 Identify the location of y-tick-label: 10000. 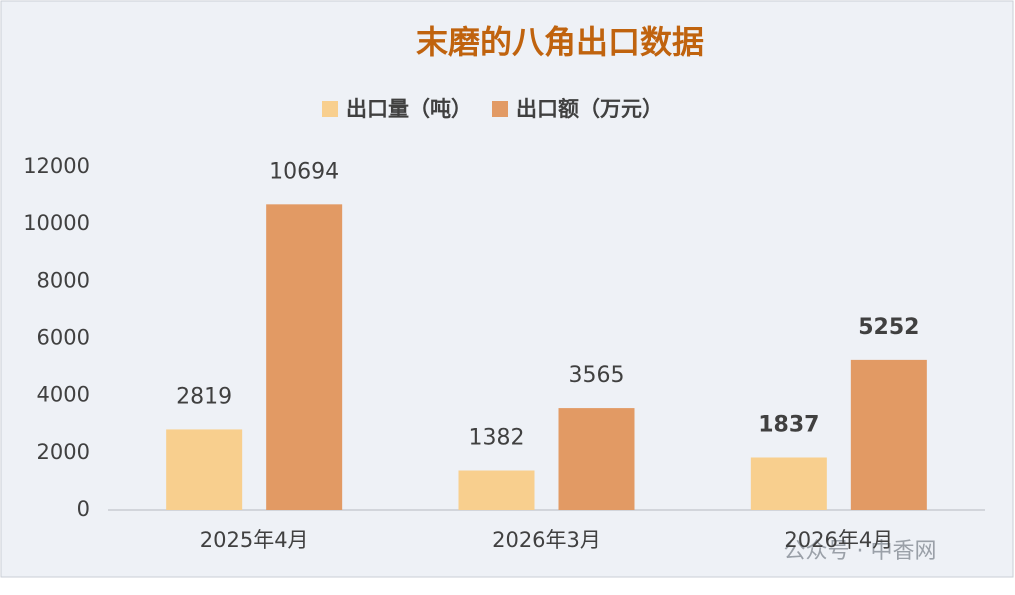
(56, 223).